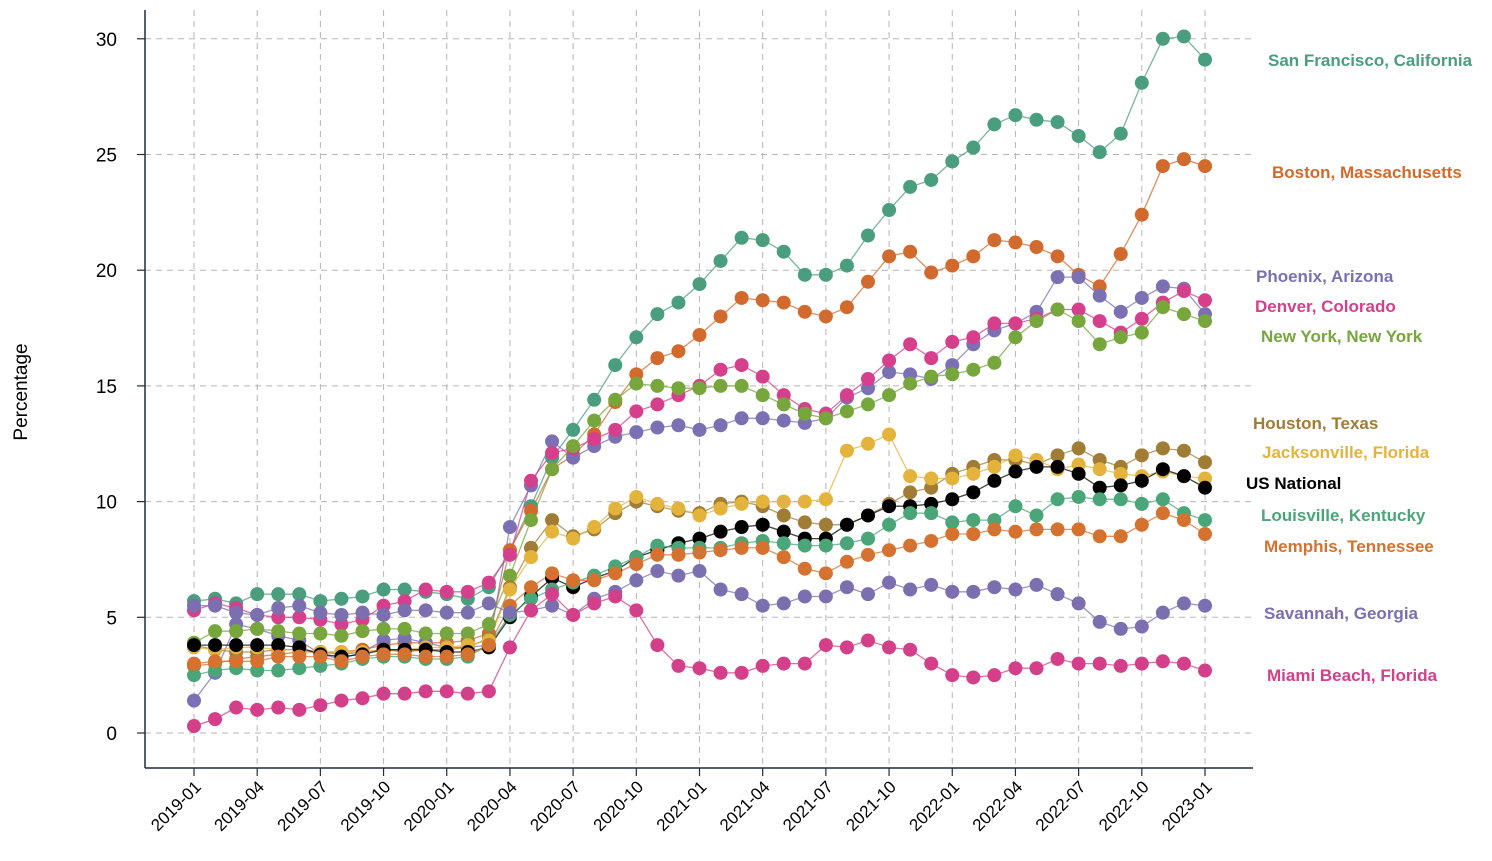  What do you see at coordinates (808, 806) in the screenshot?
I see `x-tick-label: 2021-07` at bounding box center [808, 806].